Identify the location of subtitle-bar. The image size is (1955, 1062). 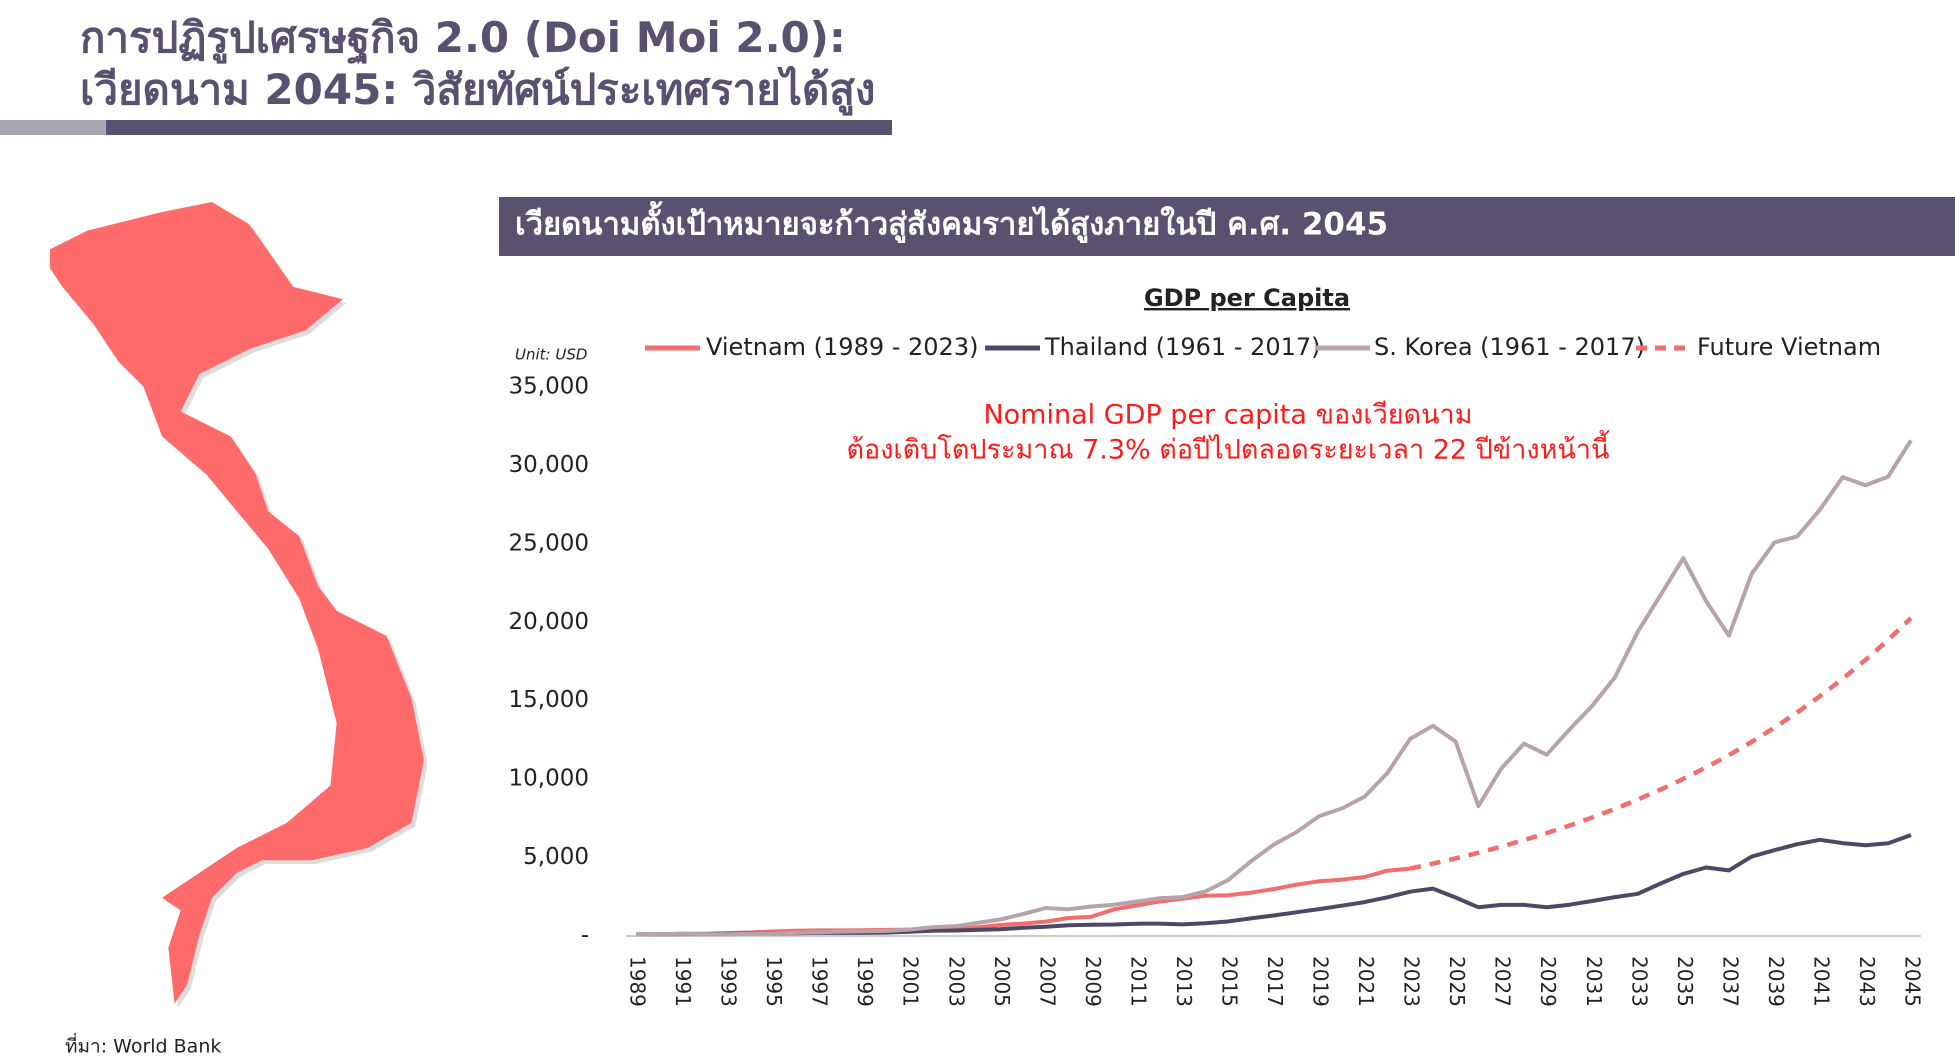
(1227, 226).